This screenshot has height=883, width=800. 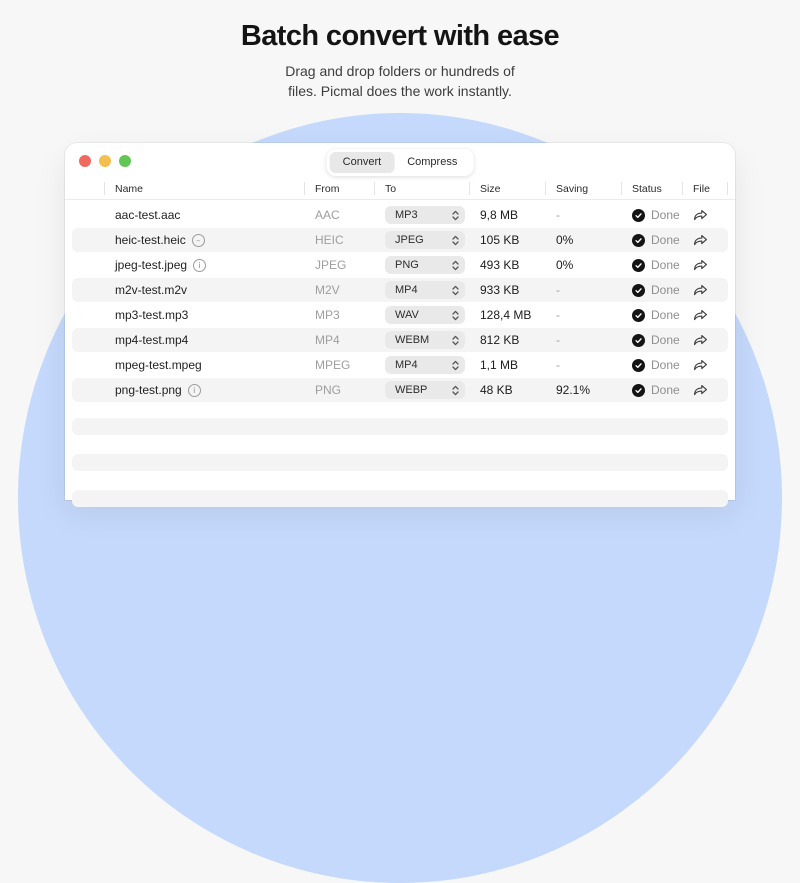 What do you see at coordinates (148, 215) in the screenshot?
I see `file-name: aac-test.aac` at bounding box center [148, 215].